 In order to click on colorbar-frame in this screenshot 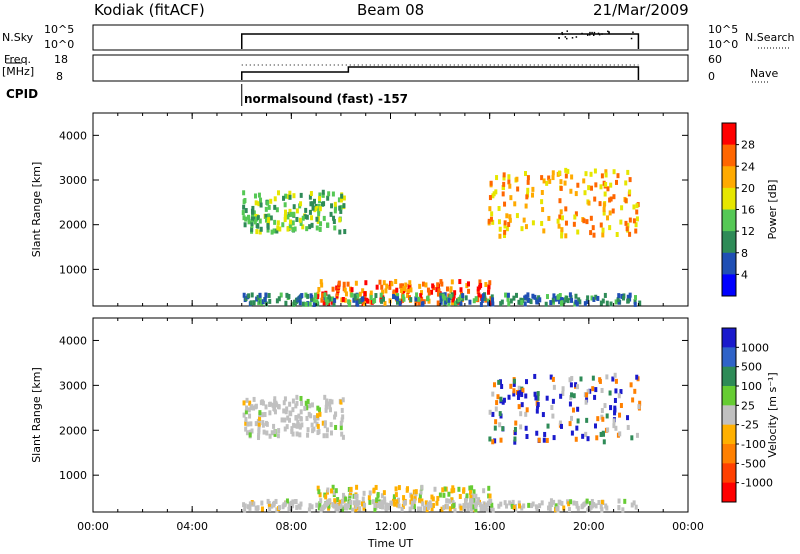, I will do `click(729, 415)`.